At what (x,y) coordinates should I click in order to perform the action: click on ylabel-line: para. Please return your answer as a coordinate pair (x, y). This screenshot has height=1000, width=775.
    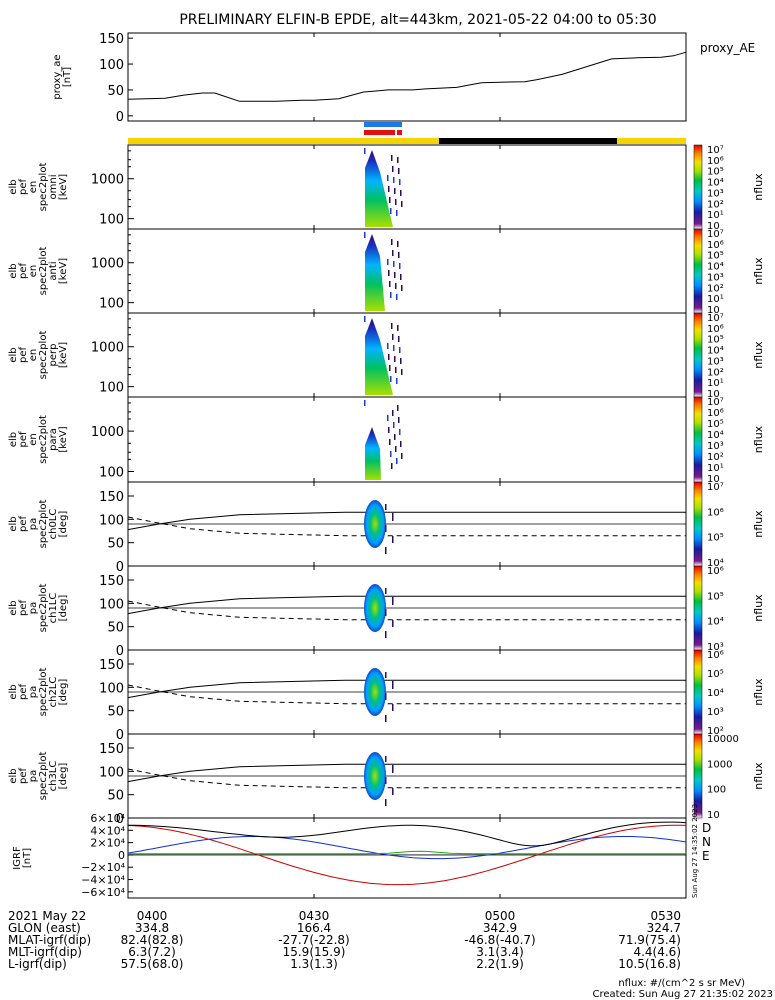
    Looking at the image, I should click on (53, 439).